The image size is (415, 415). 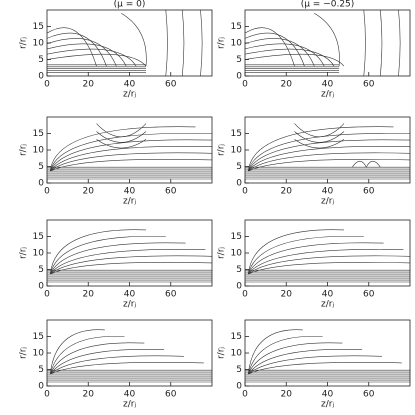 I want to click on panel-title: (μ = 0), so click(x=130, y=5).